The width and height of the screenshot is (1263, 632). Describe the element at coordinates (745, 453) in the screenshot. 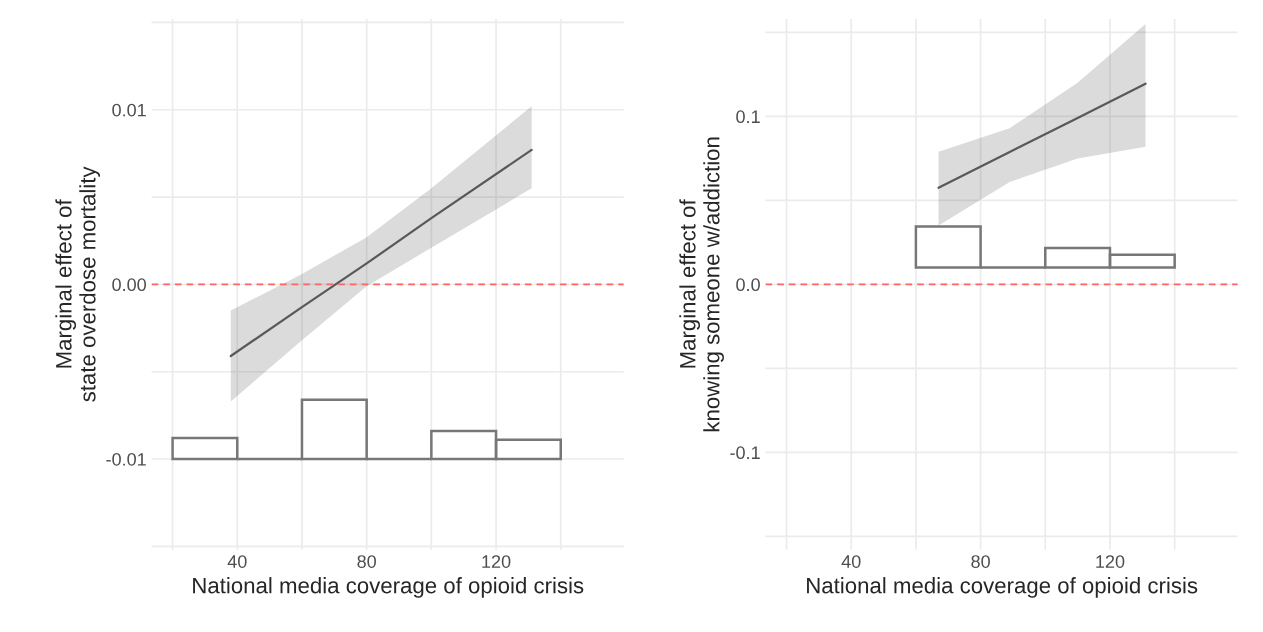

I see `y-tick-label: -0.1` at that location.